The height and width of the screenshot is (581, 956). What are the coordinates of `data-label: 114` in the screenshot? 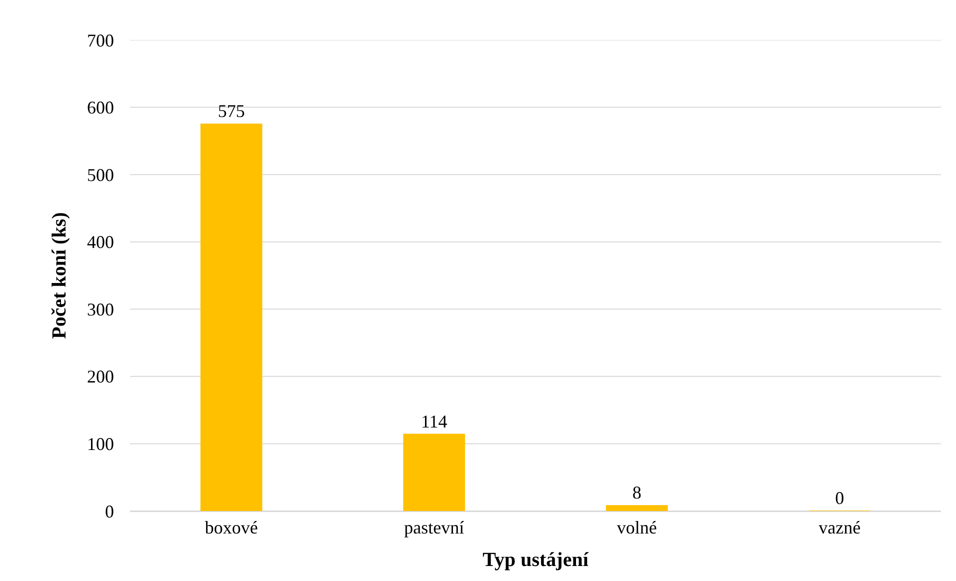 It's located at (434, 421).